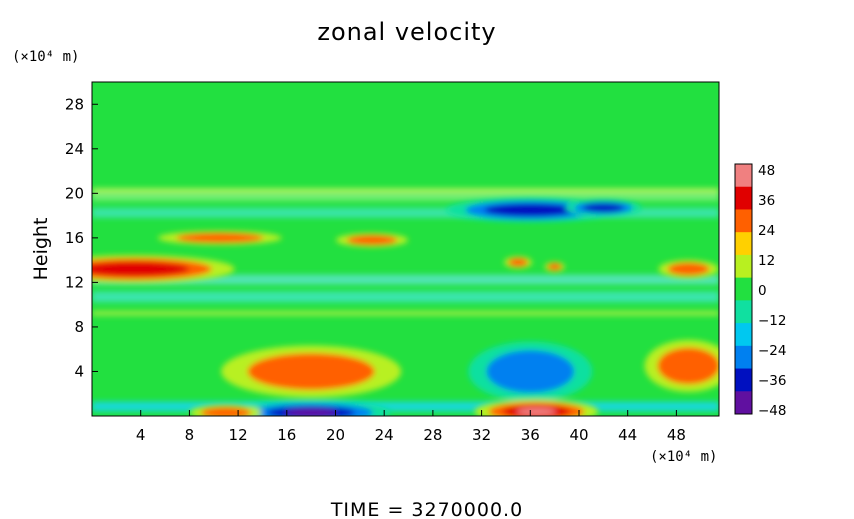  What do you see at coordinates (79, 327) in the screenshot?
I see `y-tick-label: 8` at bounding box center [79, 327].